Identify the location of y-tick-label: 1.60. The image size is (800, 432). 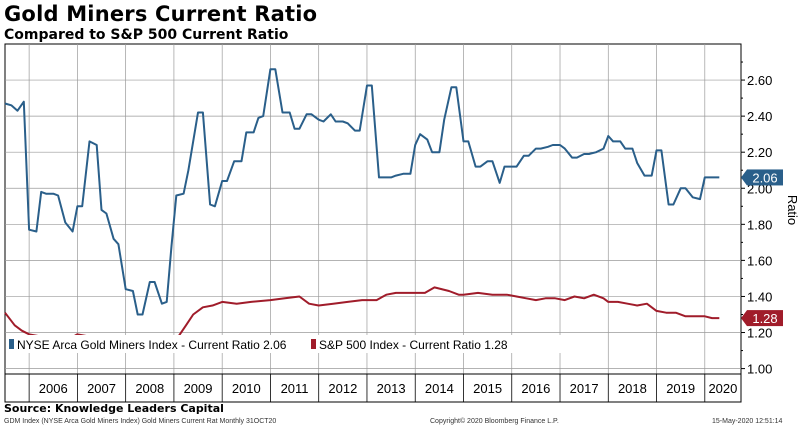
(759, 260).